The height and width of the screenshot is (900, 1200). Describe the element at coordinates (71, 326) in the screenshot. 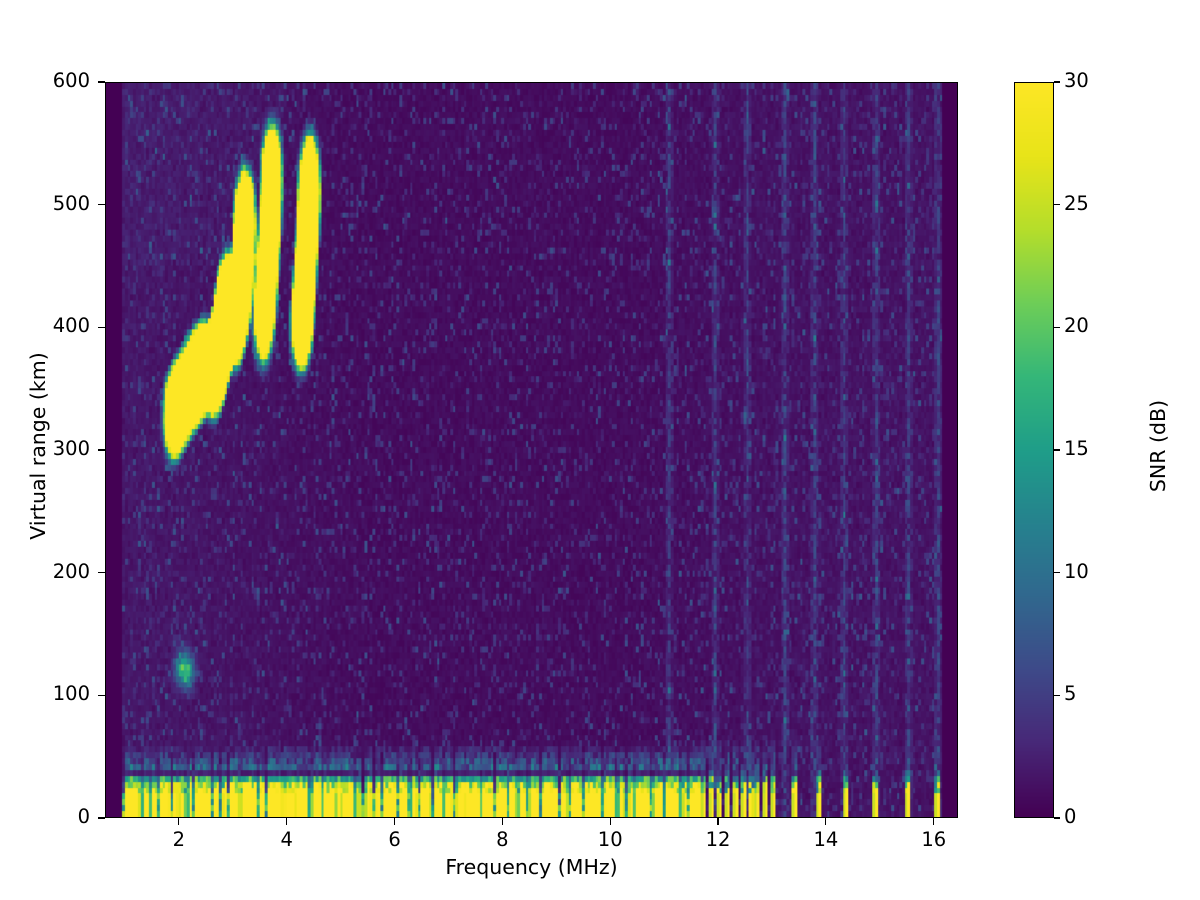

I see `y-tick-label-400: 400` at that location.